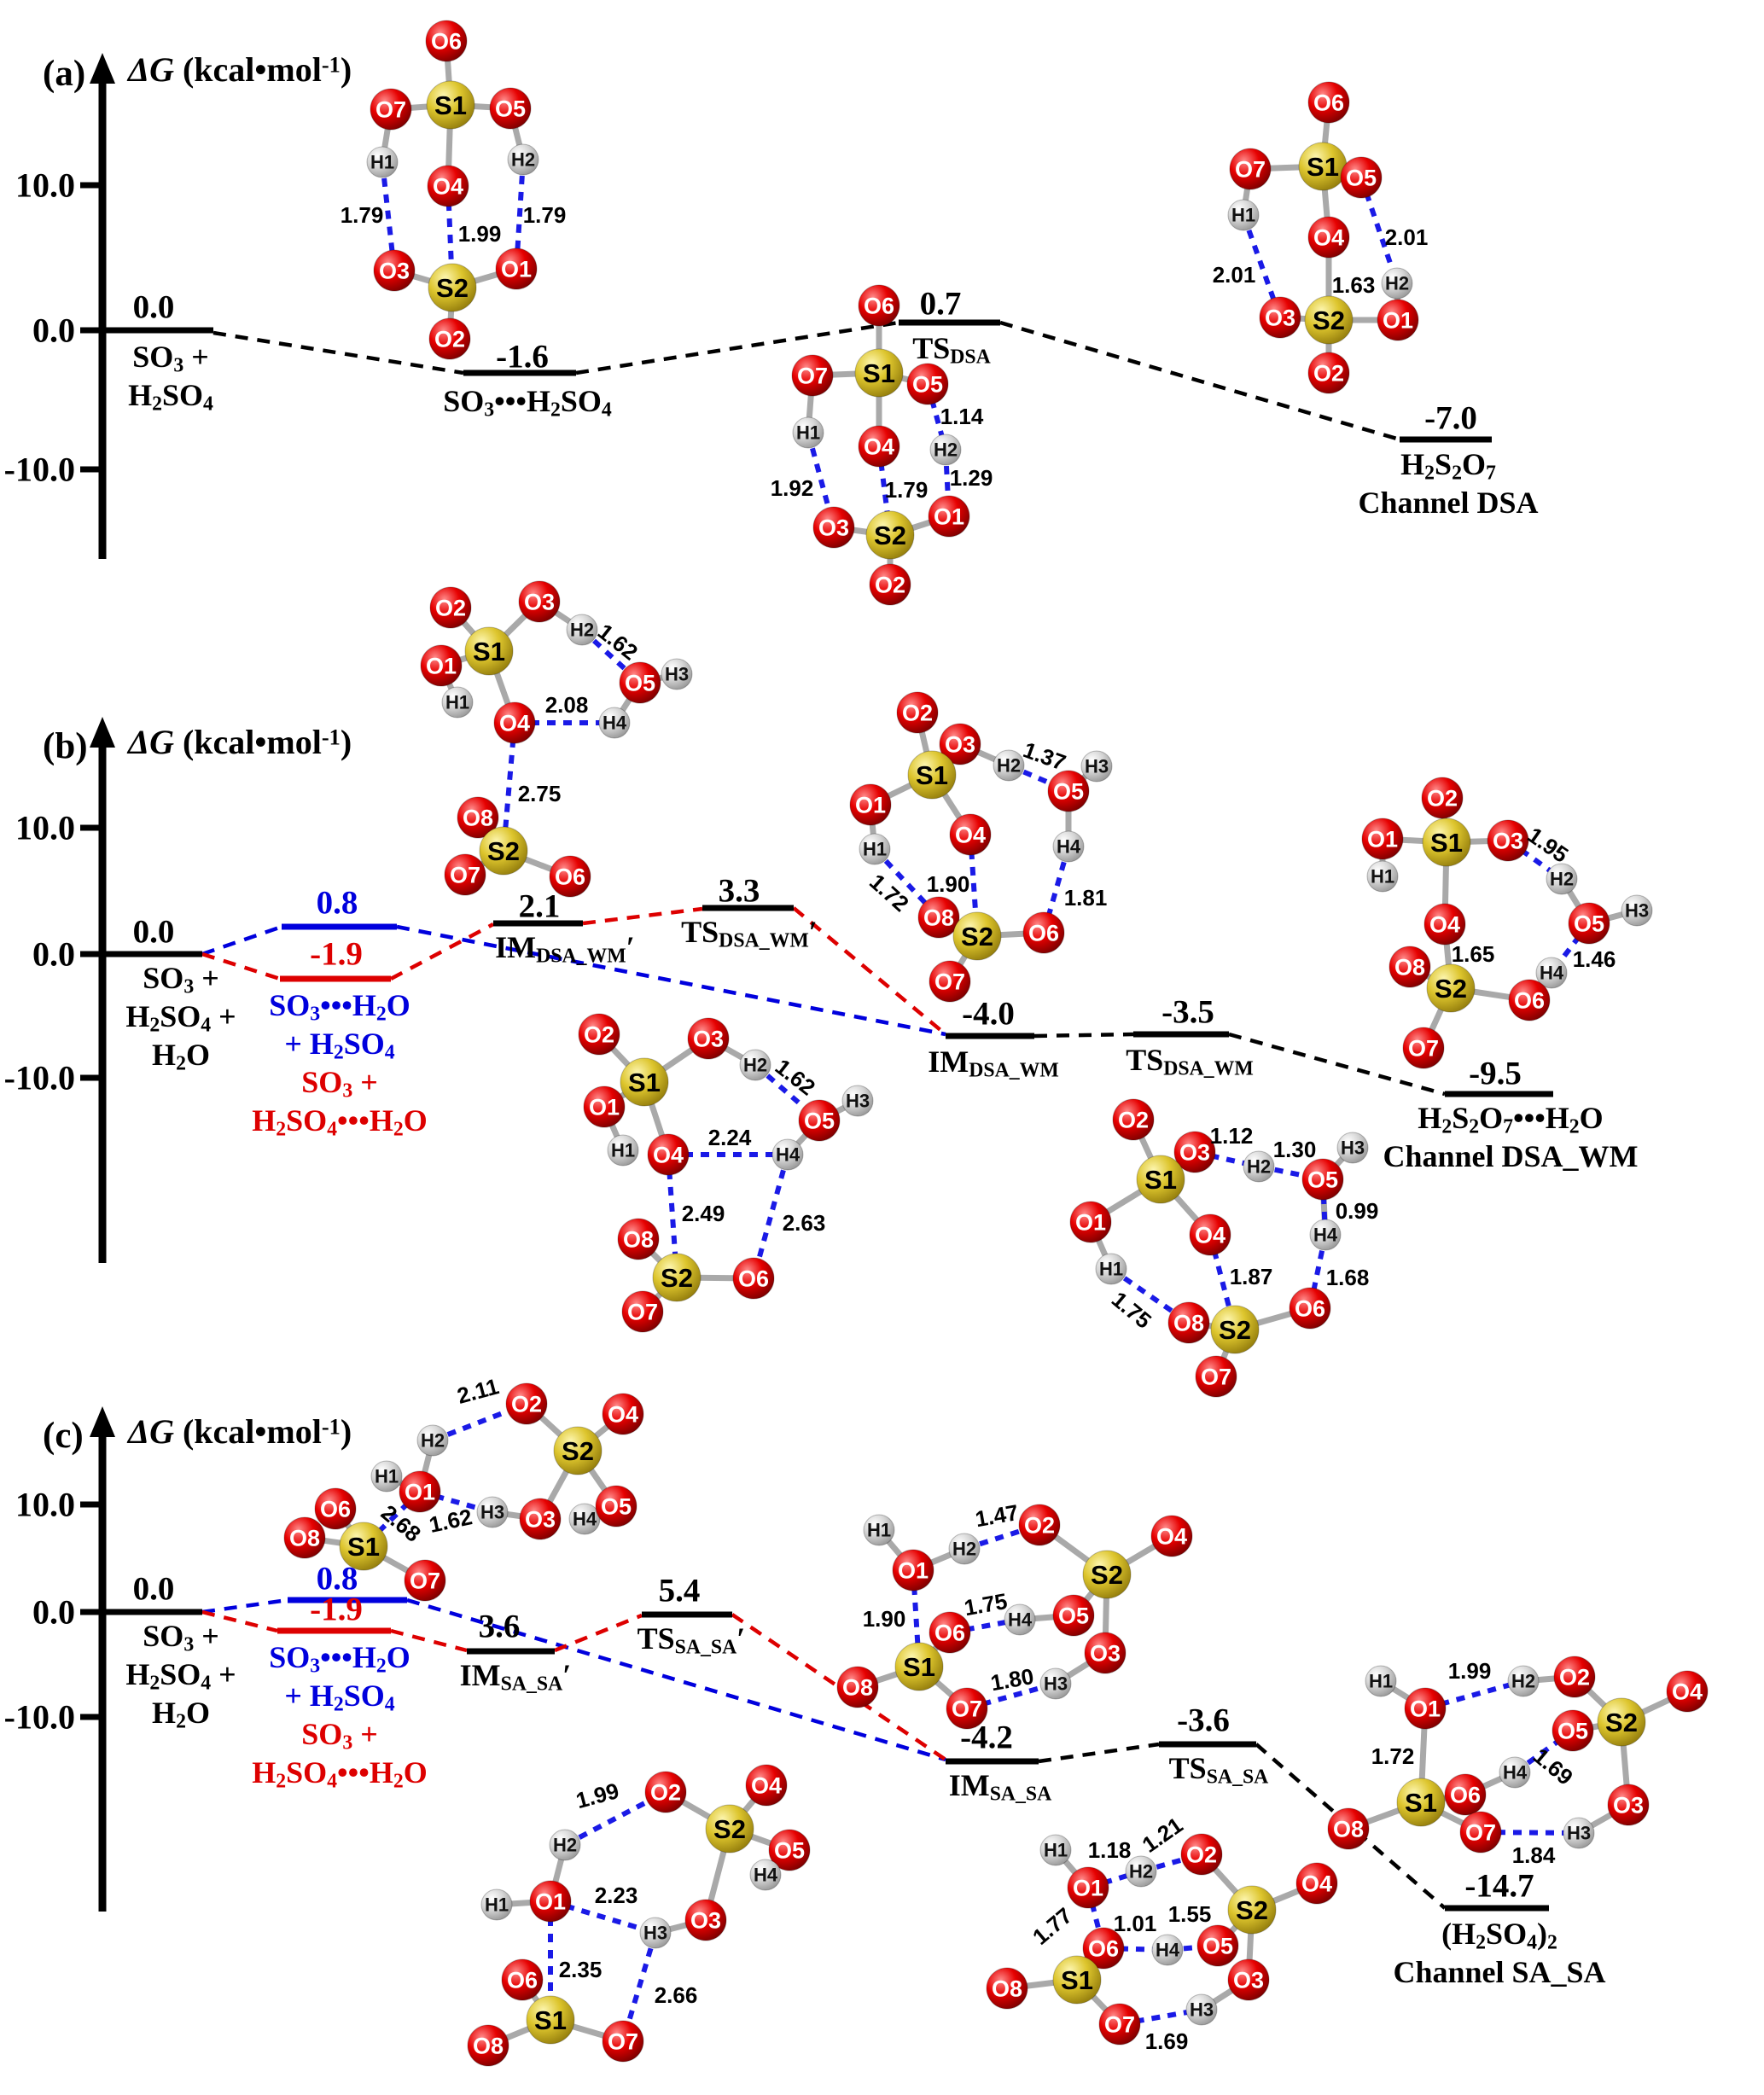 Image resolution: width=1764 pixels, height=2095 pixels. I want to click on distance-label: 2.49, so click(704, 1213).